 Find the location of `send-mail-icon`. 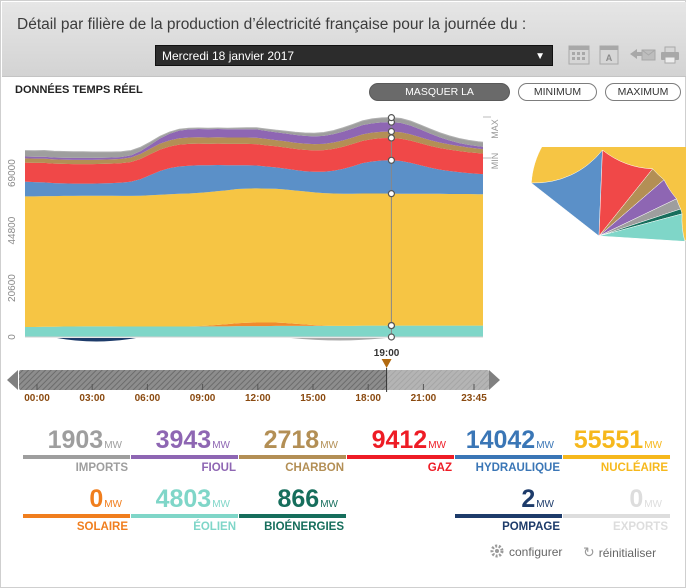

send-mail-icon is located at coordinates (642, 54).